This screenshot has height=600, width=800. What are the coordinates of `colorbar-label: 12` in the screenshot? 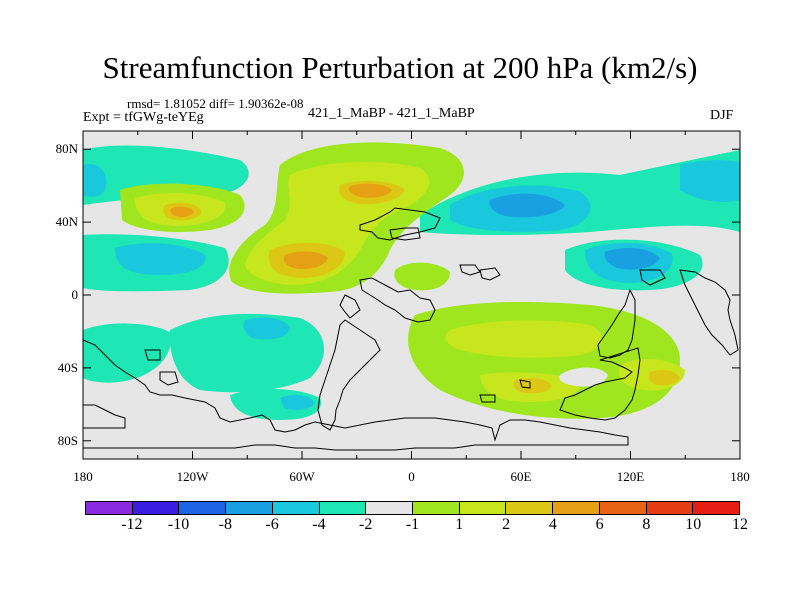 It's located at (740, 524).